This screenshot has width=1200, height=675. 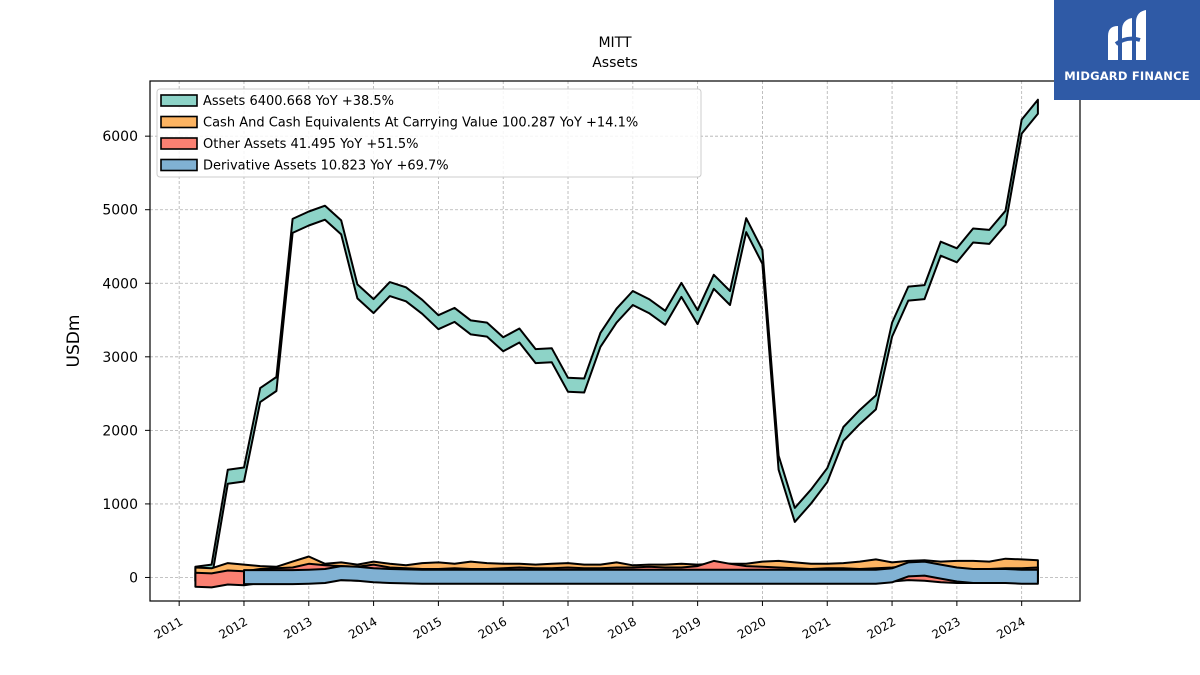 I want to click on y-tick-label: 4000, so click(x=120, y=284).